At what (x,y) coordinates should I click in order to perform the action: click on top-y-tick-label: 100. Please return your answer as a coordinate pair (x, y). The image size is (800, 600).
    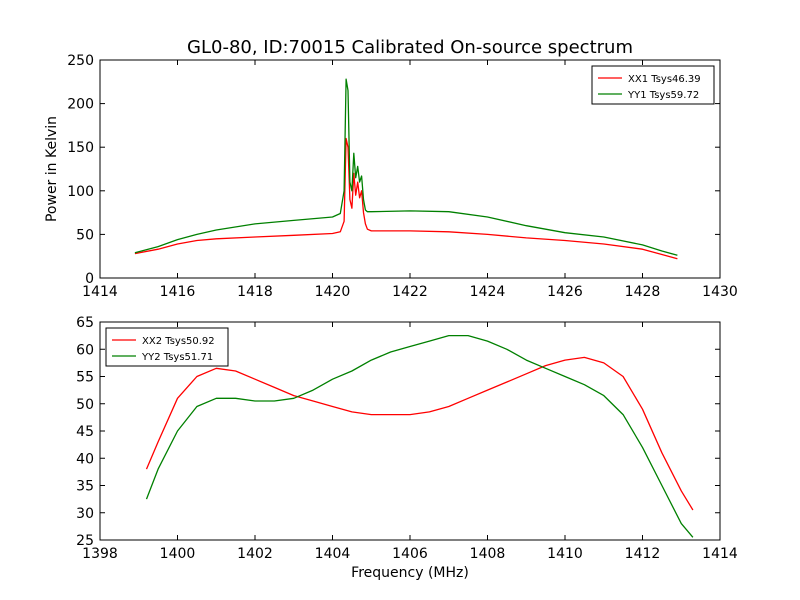
    Looking at the image, I should click on (80, 192).